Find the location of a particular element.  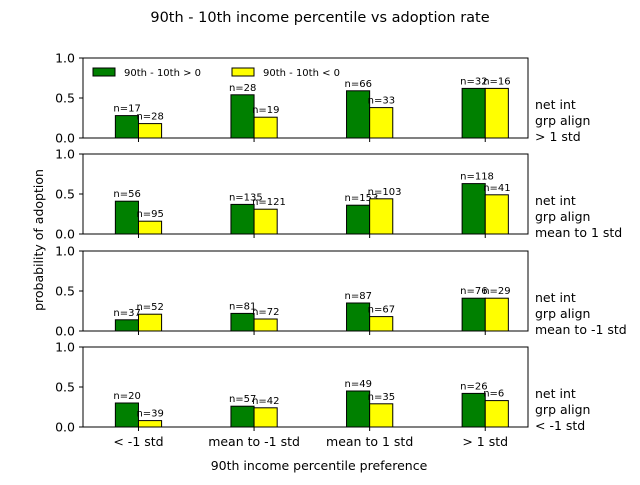

count-label: n=26 is located at coordinates (473, 386).